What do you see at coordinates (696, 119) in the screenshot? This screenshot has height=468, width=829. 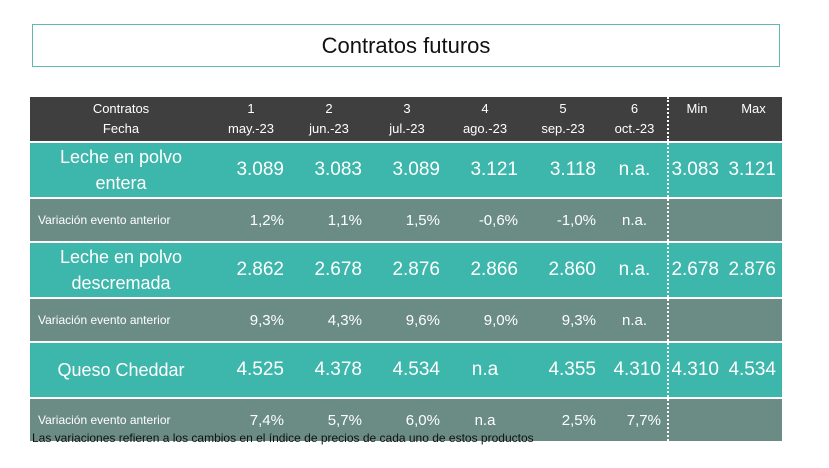 I see `header-min: Min` at bounding box center [696, 119].